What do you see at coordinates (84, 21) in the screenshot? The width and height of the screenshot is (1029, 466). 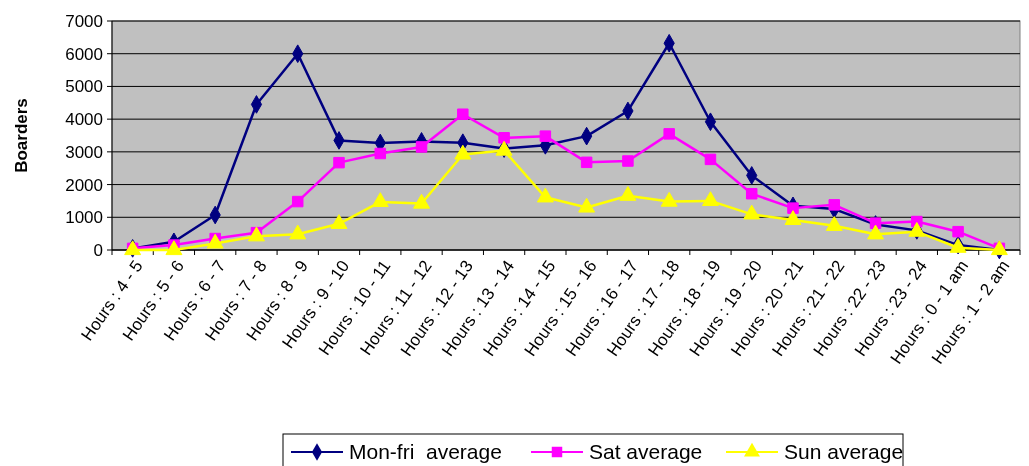 I see `y-tick-label: 7000` at bounding box center [84, 21].